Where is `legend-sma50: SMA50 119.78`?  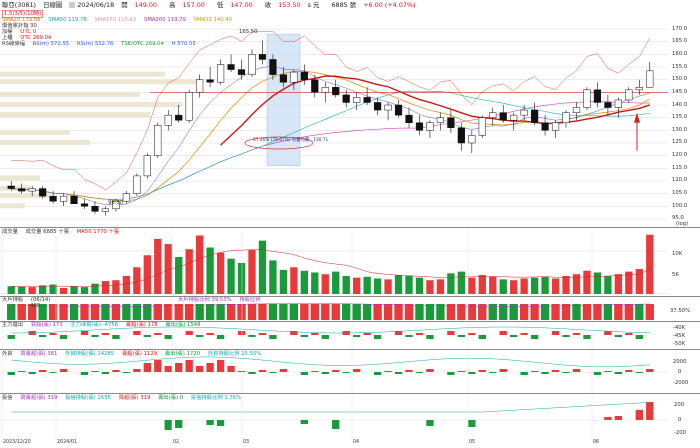
legend-sma50: SMA50 119.78 is located at coordinates (67, 20).